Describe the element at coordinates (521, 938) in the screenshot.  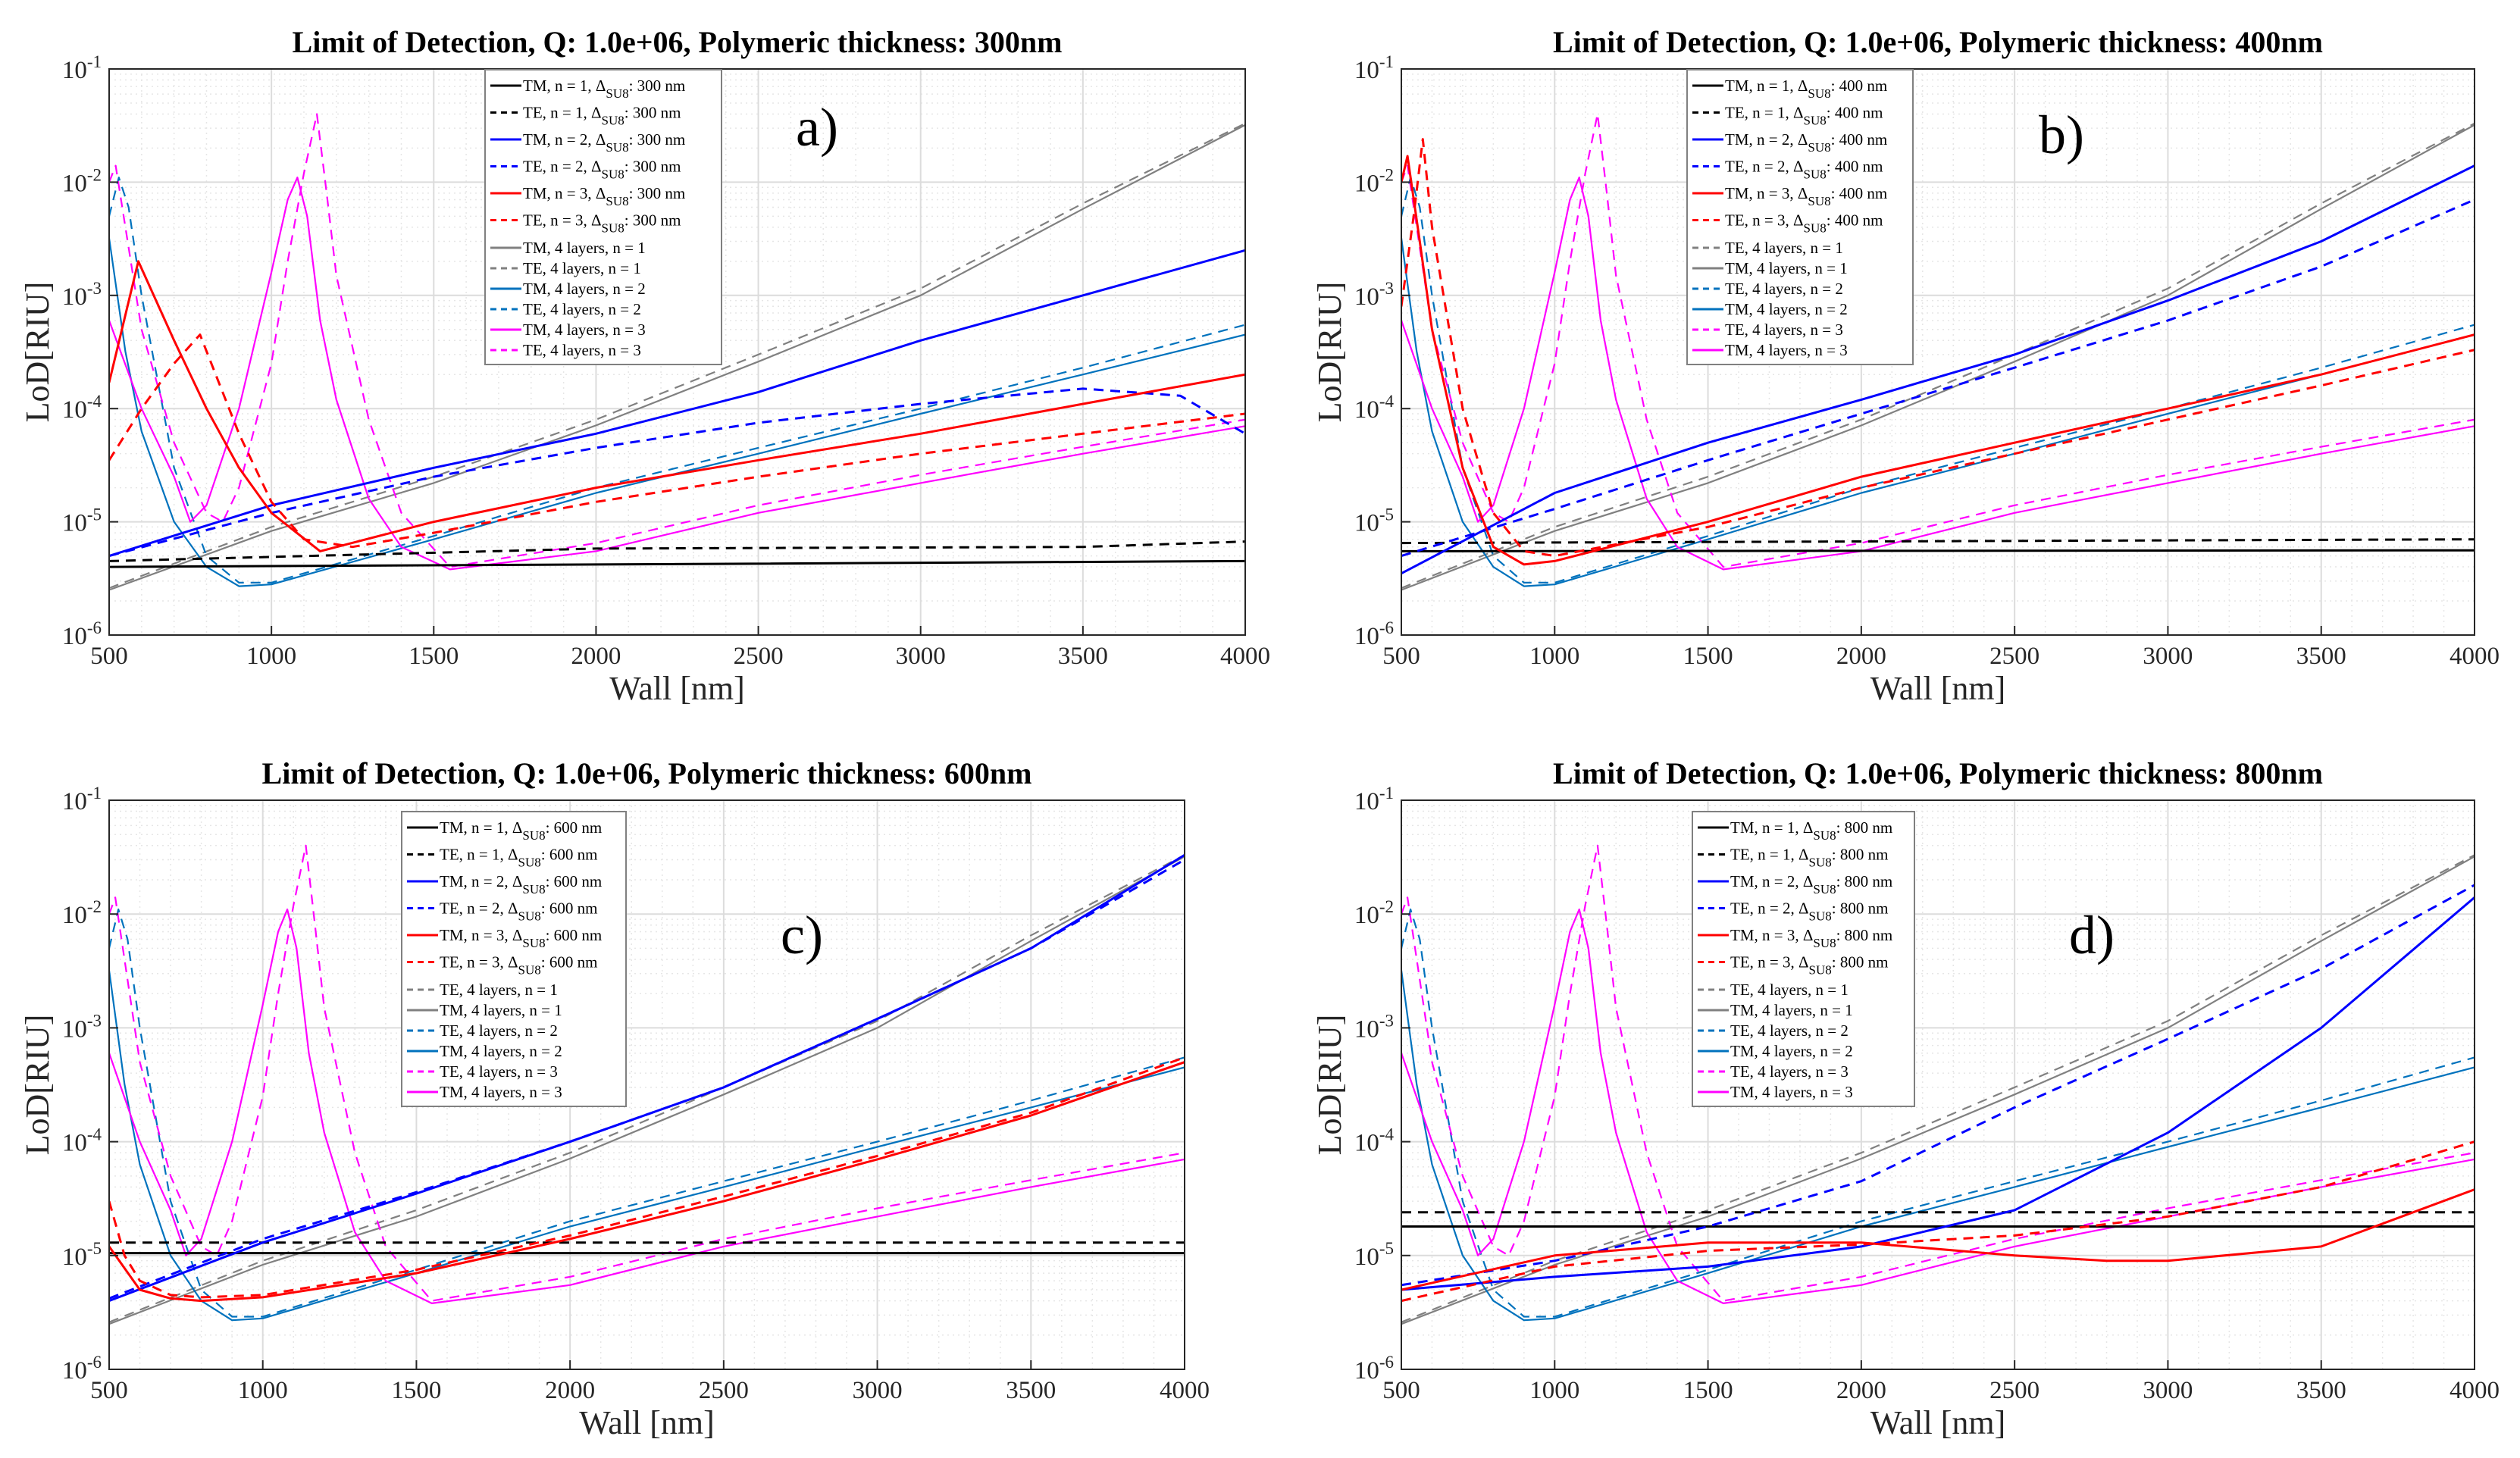
I see `legend-label: TM, n = 3, ΔSU8: 600 nm` at that location.